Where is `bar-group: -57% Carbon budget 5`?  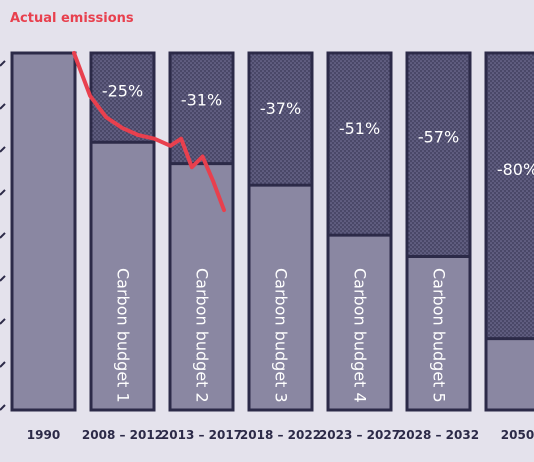
bar-group: -57% Carbon budget 5 is located at coordinates (438, 231).